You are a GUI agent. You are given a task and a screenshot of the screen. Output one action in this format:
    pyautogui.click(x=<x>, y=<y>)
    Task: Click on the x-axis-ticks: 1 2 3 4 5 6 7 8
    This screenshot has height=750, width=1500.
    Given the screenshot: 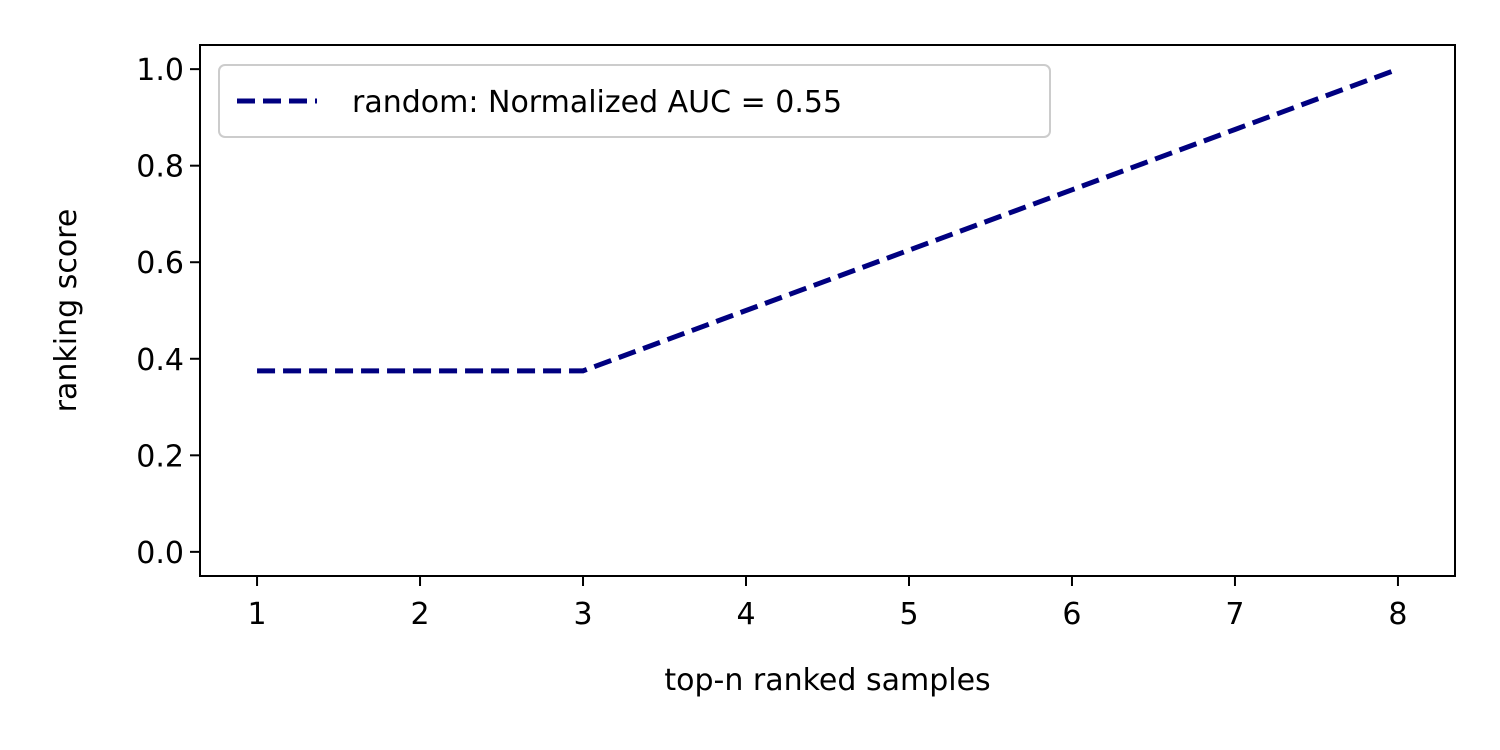 What is the action you would take?
    pyautogui.click(x=827, y=604)
    